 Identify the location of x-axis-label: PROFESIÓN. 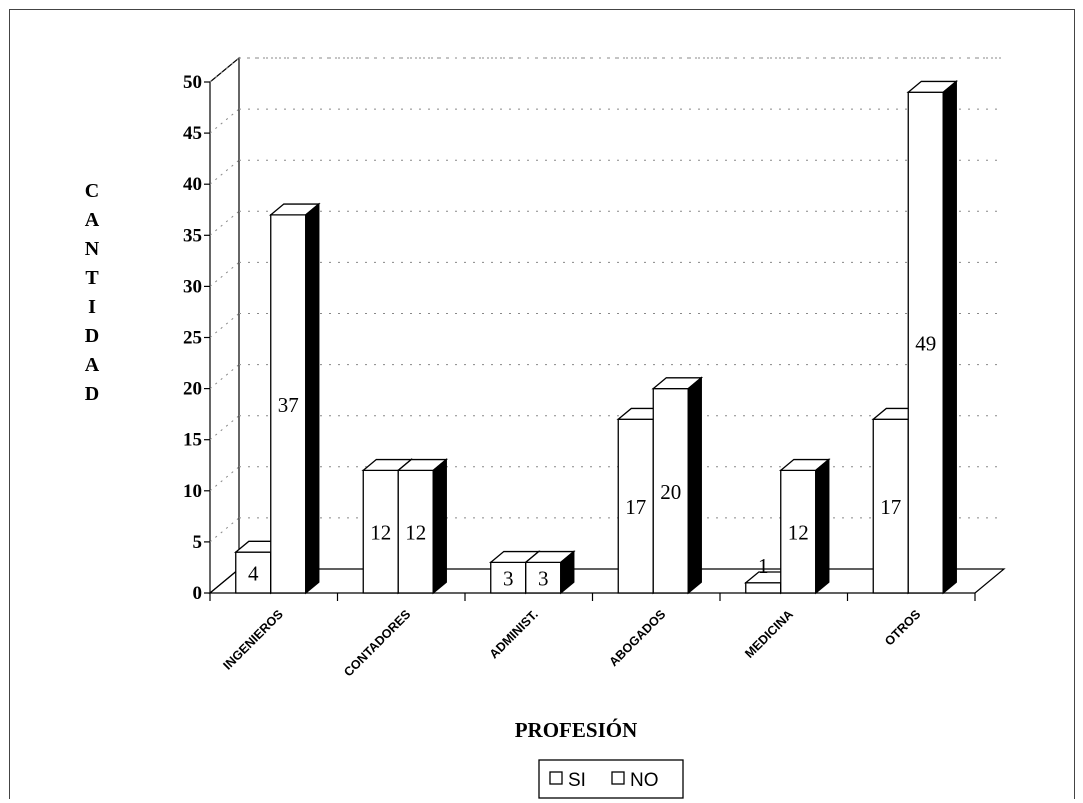
(576, 730).